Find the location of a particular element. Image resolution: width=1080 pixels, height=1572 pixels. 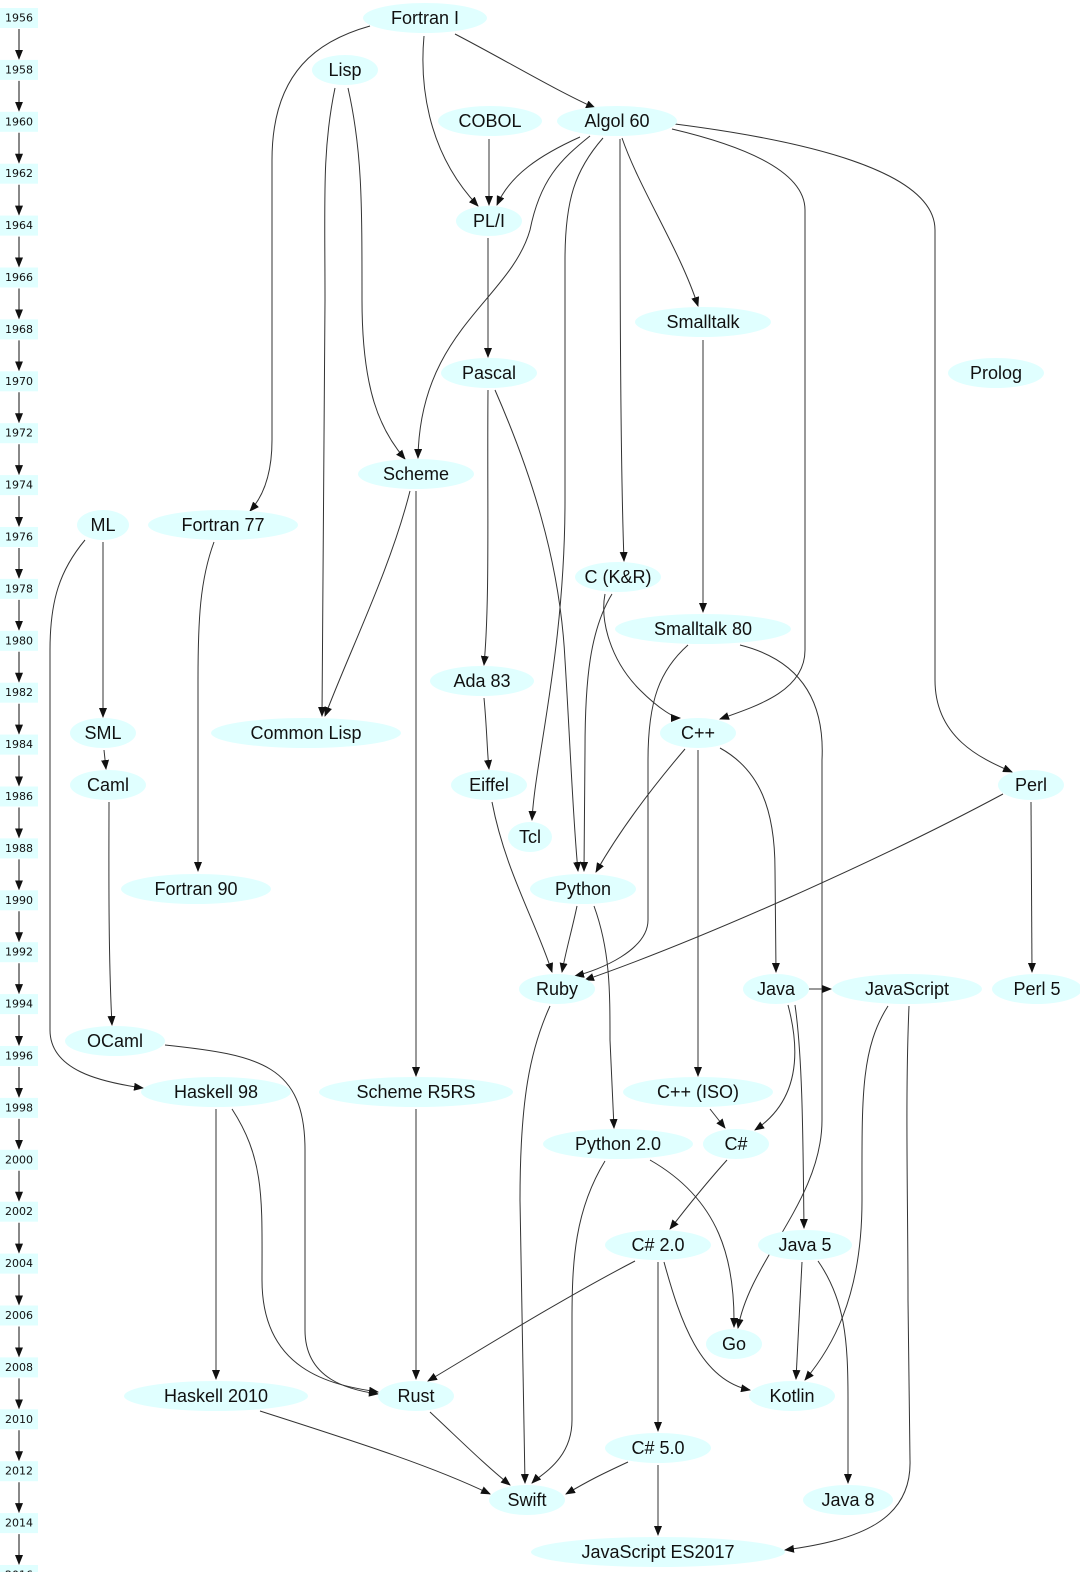

year-1970: 1970 is located at coordinates (19, 381).